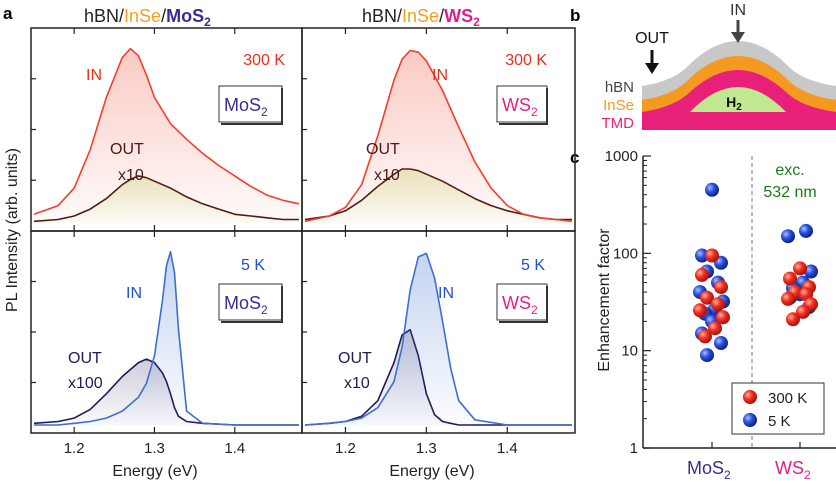 This screenshot has width=836, height=484. Describe the element at coordinates (734, 103) in the screenshot. I see `h2-label: H2` at that location.